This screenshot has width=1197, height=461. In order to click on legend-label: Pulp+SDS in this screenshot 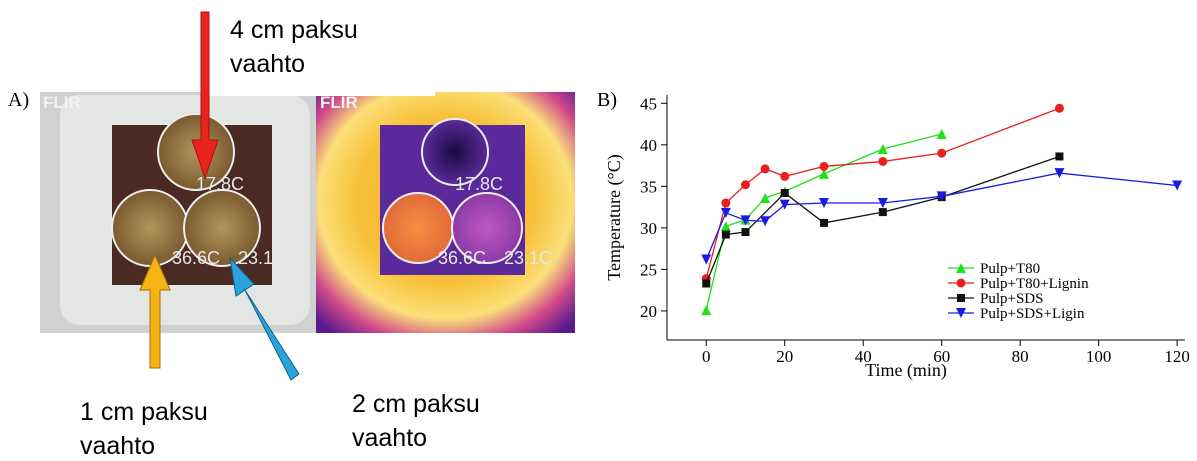, I will do `click(1012, 299)`.